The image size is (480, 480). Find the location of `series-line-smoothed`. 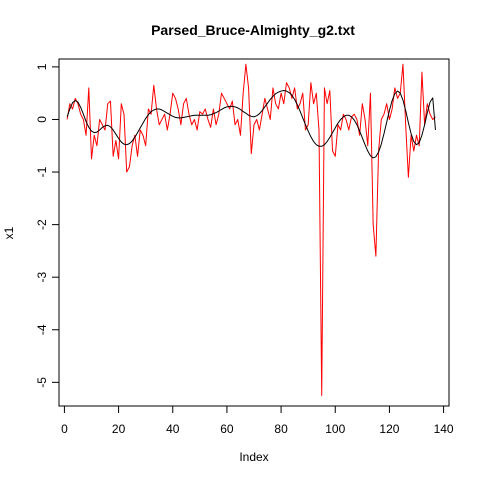

series-line-smoothed is located at coordinates (251, 124).